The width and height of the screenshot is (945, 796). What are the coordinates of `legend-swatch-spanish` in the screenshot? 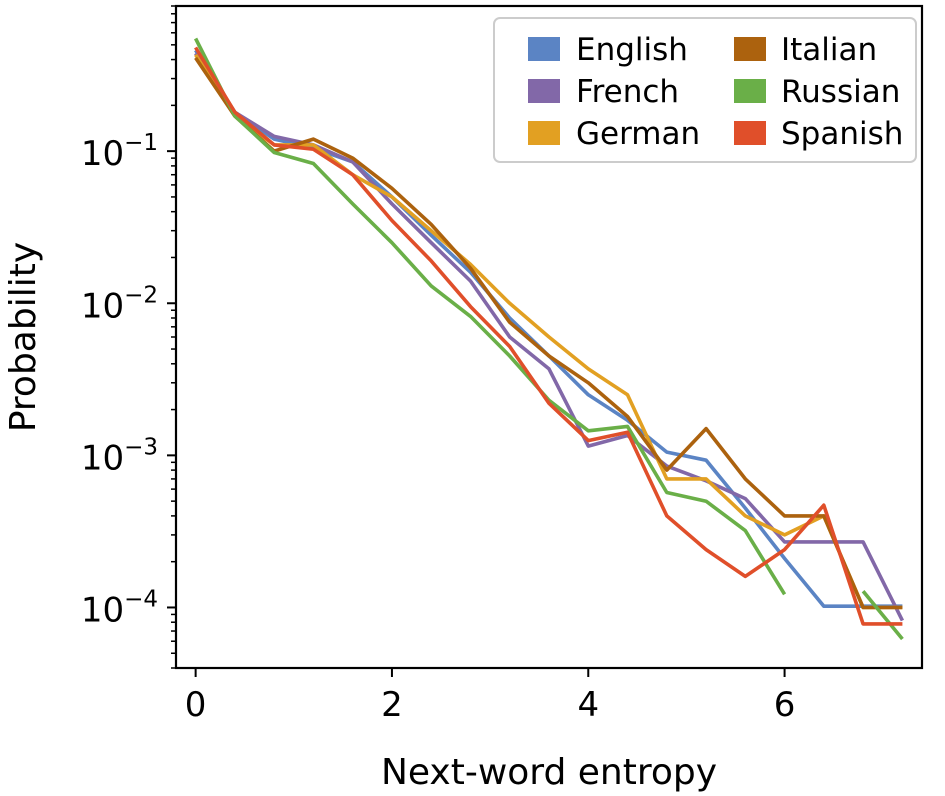 It's located at (750, 133).